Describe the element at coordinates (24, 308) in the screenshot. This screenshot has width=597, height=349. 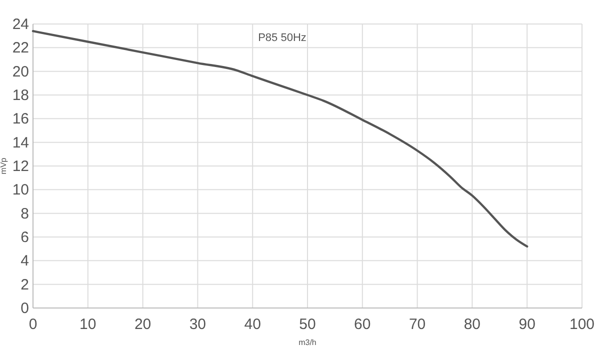
I see `y-tick-label: 0` at that location.